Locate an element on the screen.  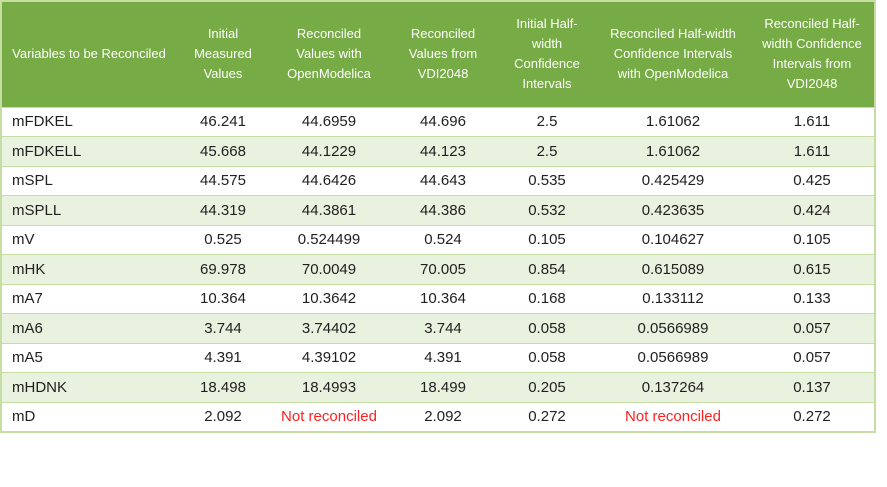
value-cell: 0.524499 is located at coordinates (329, 239).